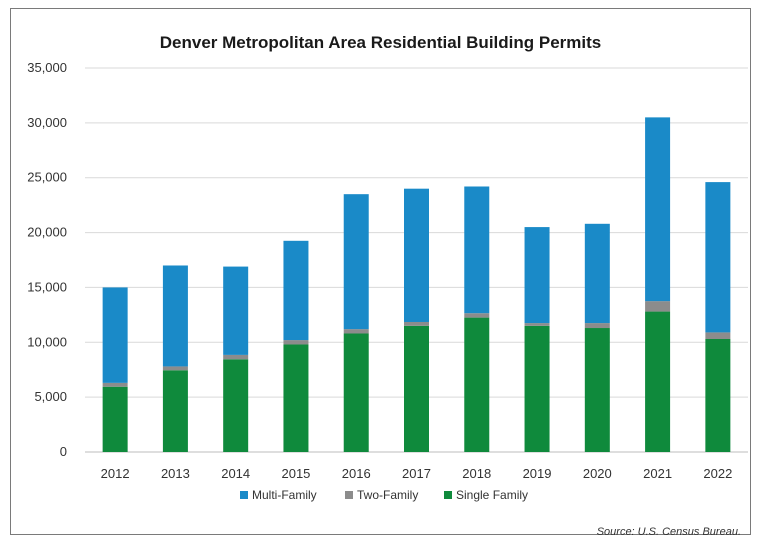 This screenshot has height=542, width=761. What do you see at coordinates (718, 335) in the screenshot?
I see `bar-two-family-2022` at bounding box center [718, 335].